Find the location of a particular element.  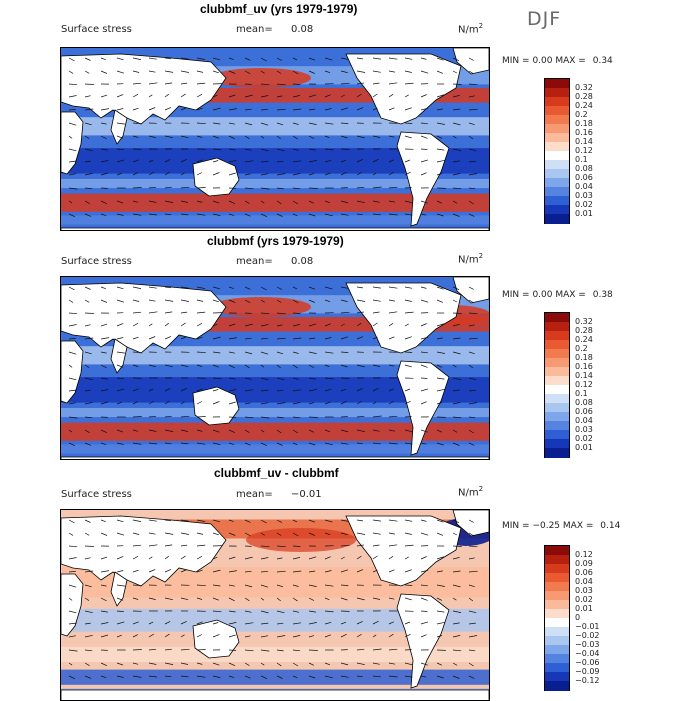

panel-title: clubbmf_uv - clubbmf is located at coordinates (276, 473).